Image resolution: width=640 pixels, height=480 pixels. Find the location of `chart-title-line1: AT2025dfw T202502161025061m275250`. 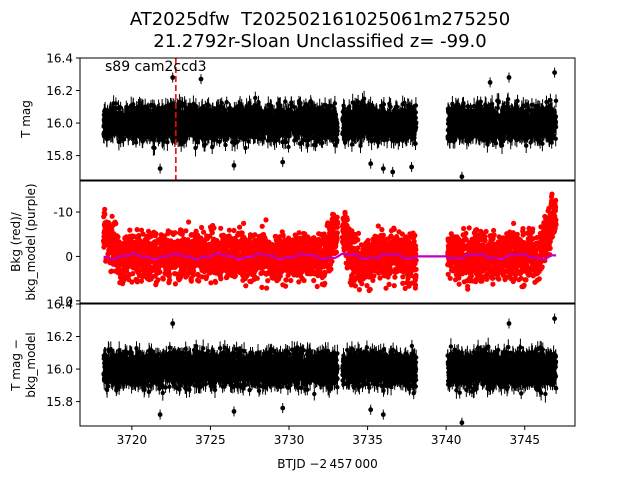

chart-title-line1: AT2025dfw T202502161025061m275250 is located at coordinates (320, 19).